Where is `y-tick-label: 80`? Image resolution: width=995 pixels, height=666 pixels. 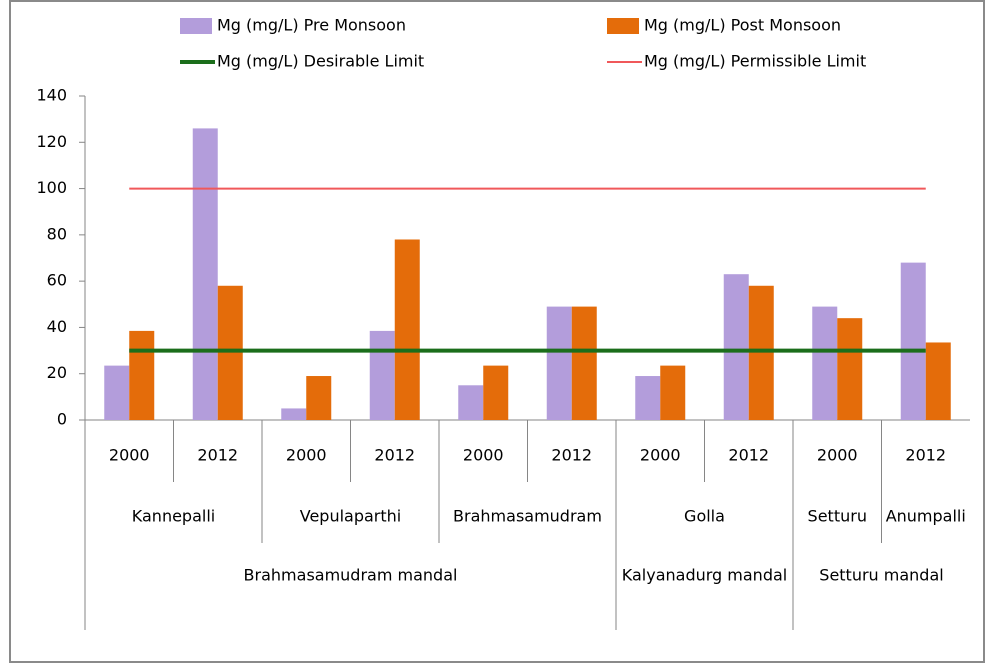
y-tick-label: 80 is located at coordinates (57, 233).